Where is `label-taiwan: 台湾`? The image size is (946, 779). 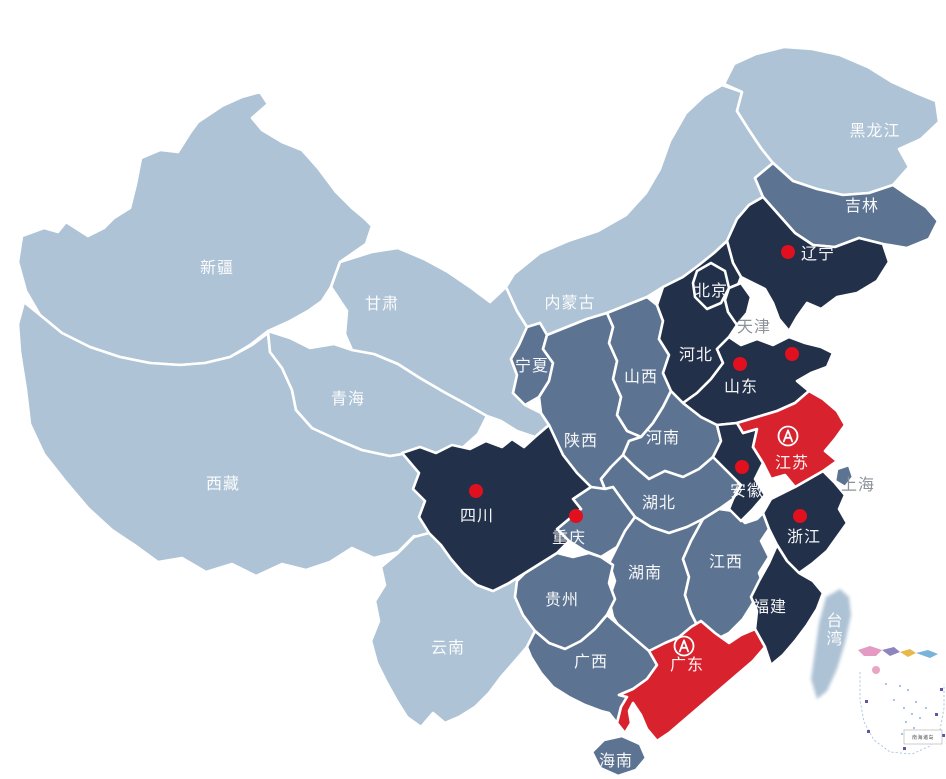 label-taiwan: 台湾 is located at coordinates (833, 630).